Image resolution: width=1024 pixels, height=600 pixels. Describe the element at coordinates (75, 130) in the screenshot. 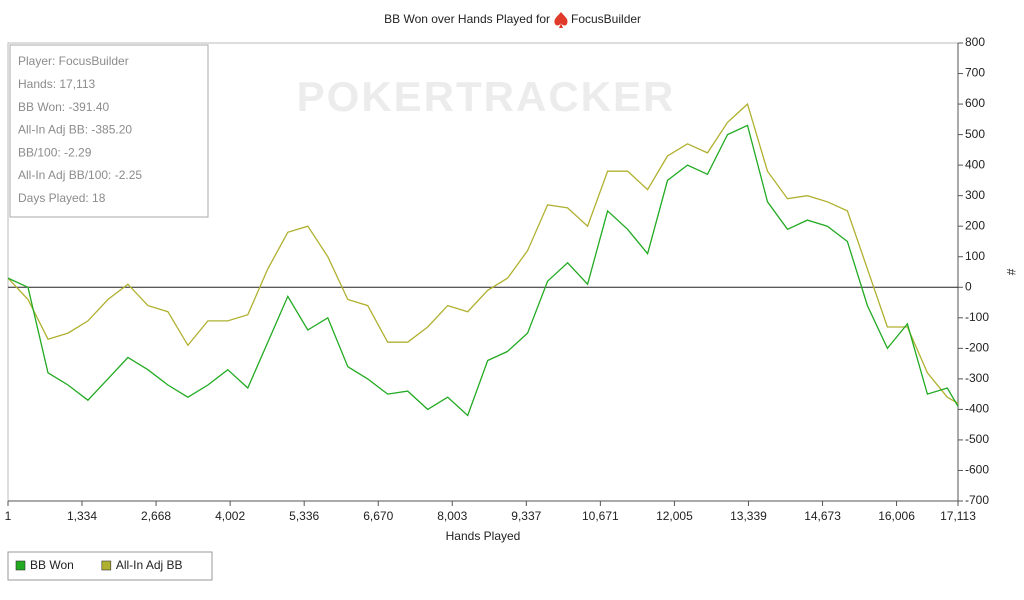

I see `stat-line: All-In Adj BB: -385.20` at that location.